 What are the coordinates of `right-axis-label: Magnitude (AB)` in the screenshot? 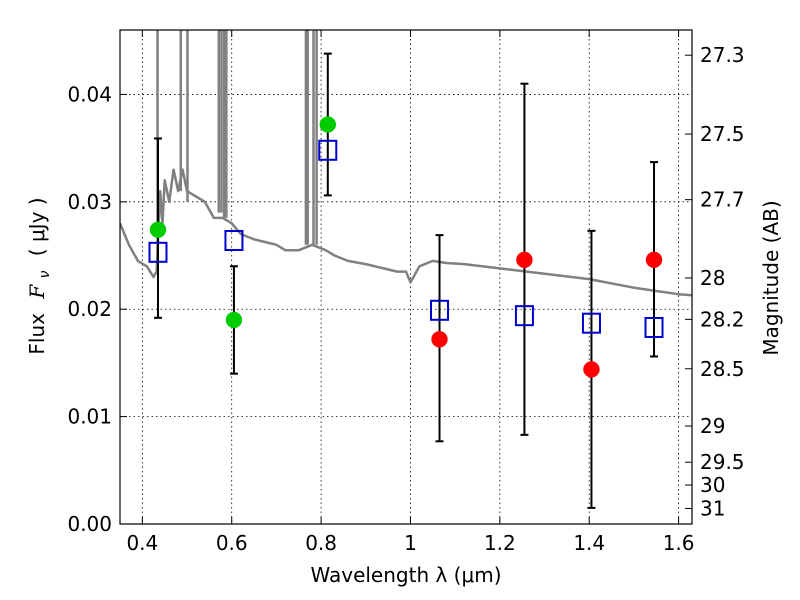 It's located at (771, 277).